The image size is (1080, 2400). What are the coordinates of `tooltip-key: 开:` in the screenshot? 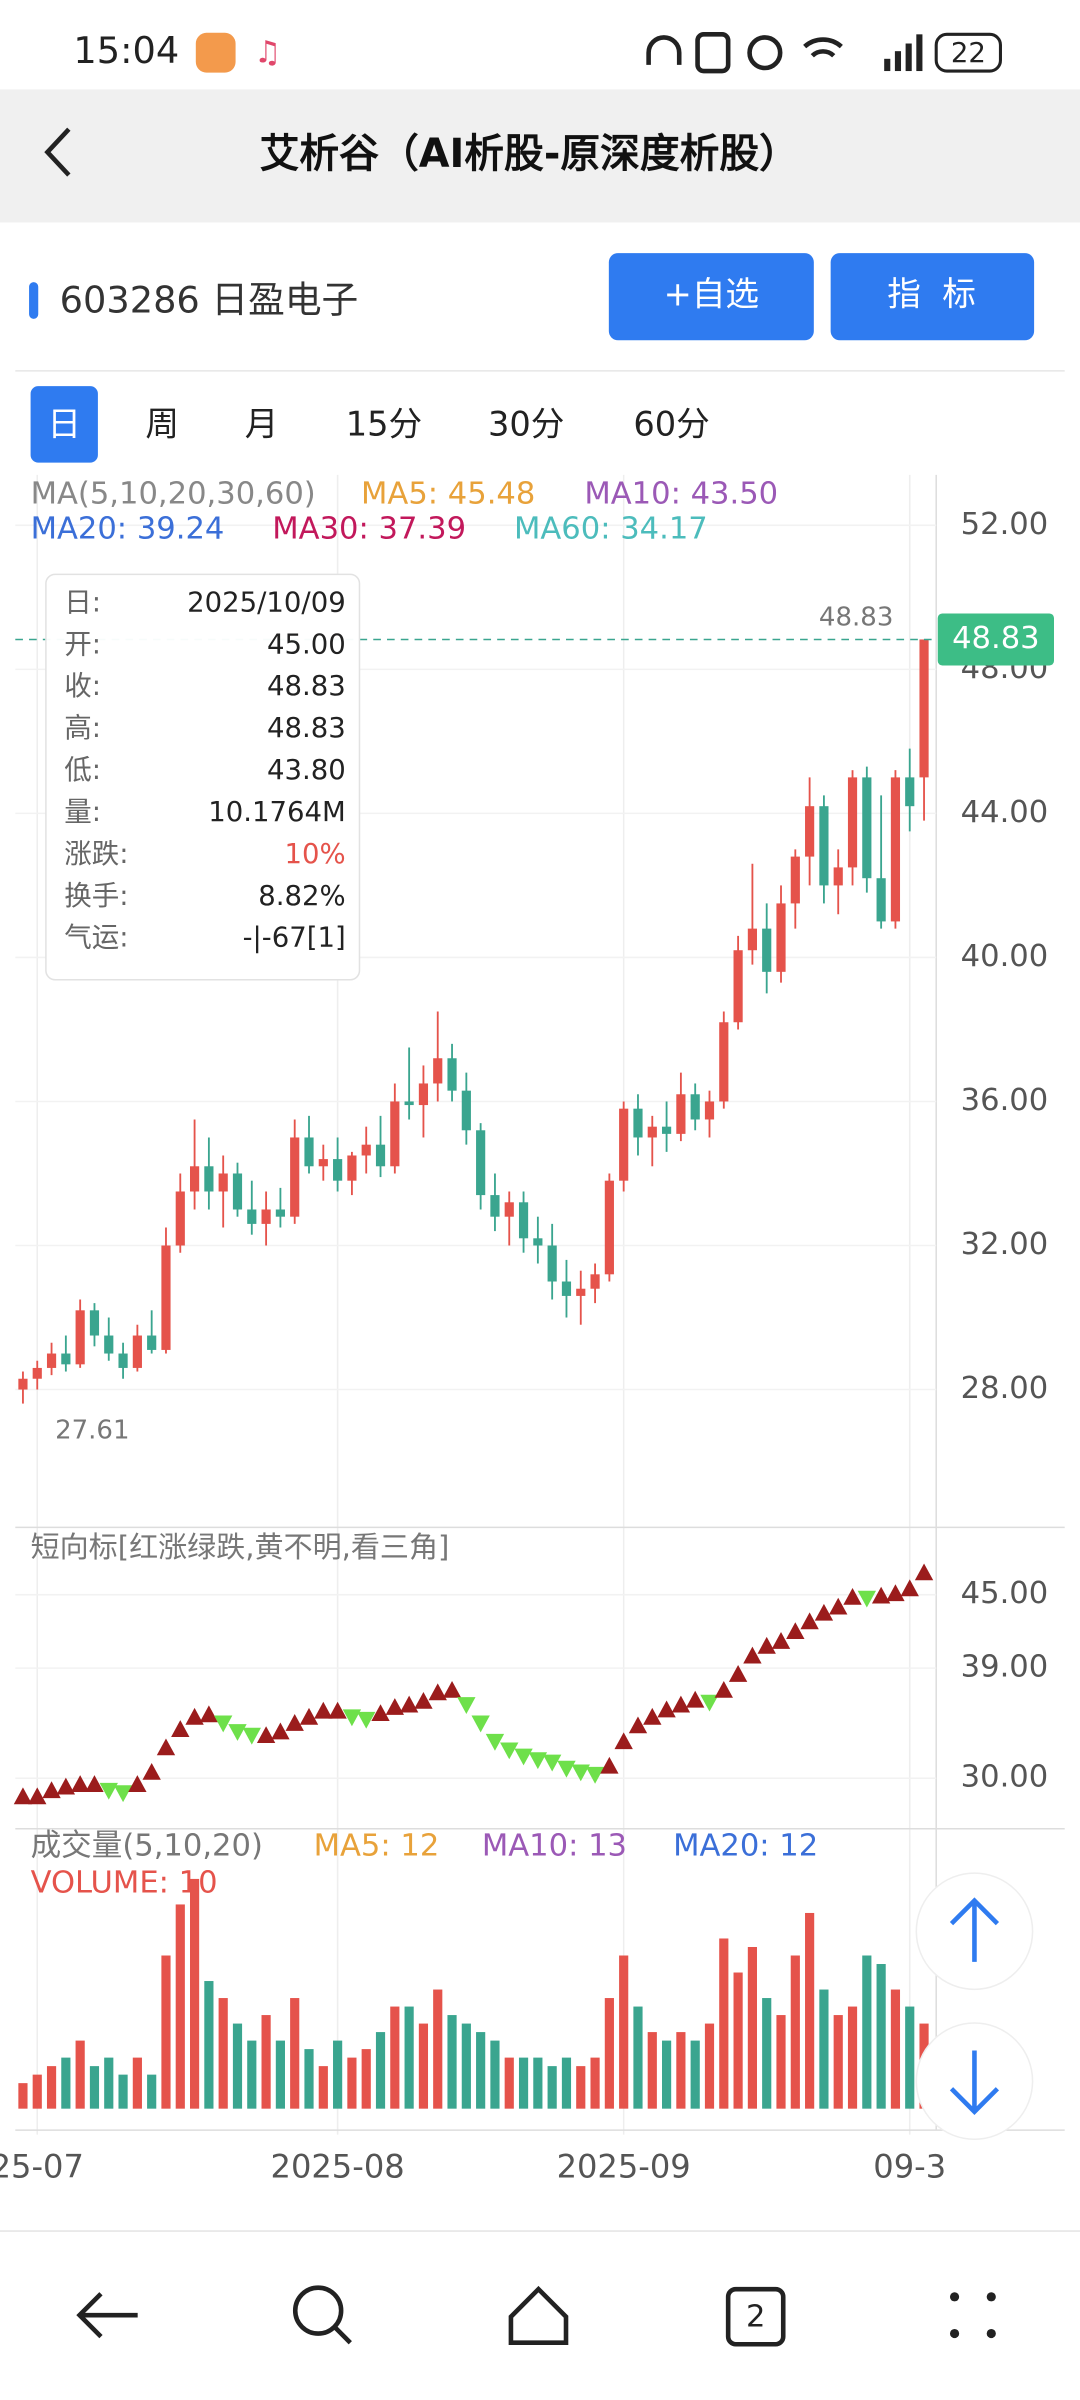 It's located at (82, 644).